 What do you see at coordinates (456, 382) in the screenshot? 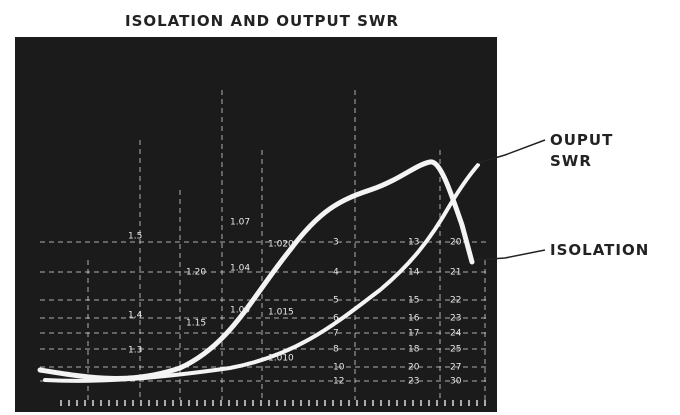
I see `scale-label: 30` at bounding box center [456, 382].